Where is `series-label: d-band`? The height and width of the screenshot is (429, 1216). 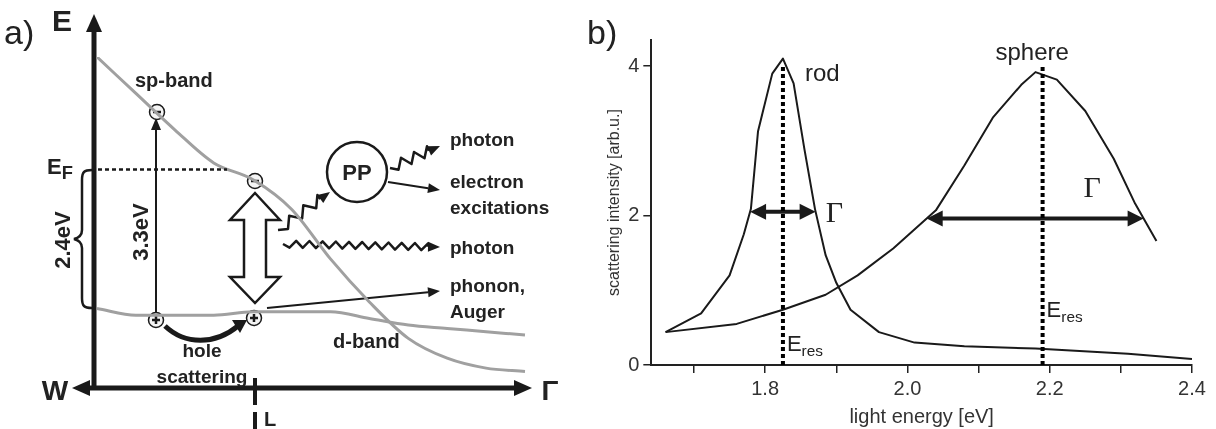
series-label: d-band is located at coordinates (366, 341).